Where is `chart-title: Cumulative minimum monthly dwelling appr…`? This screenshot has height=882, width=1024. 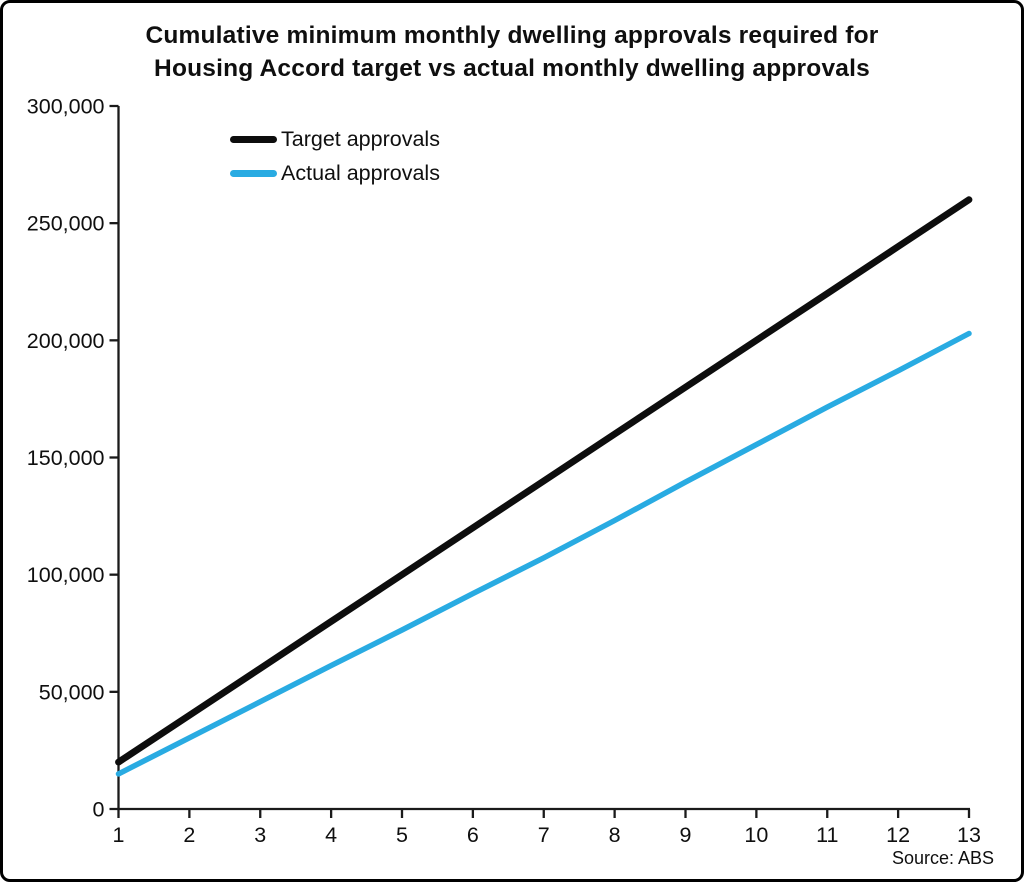
chart-title: Cumulative minimum monthly dwelling appr… is located at coordinates (512, 52).